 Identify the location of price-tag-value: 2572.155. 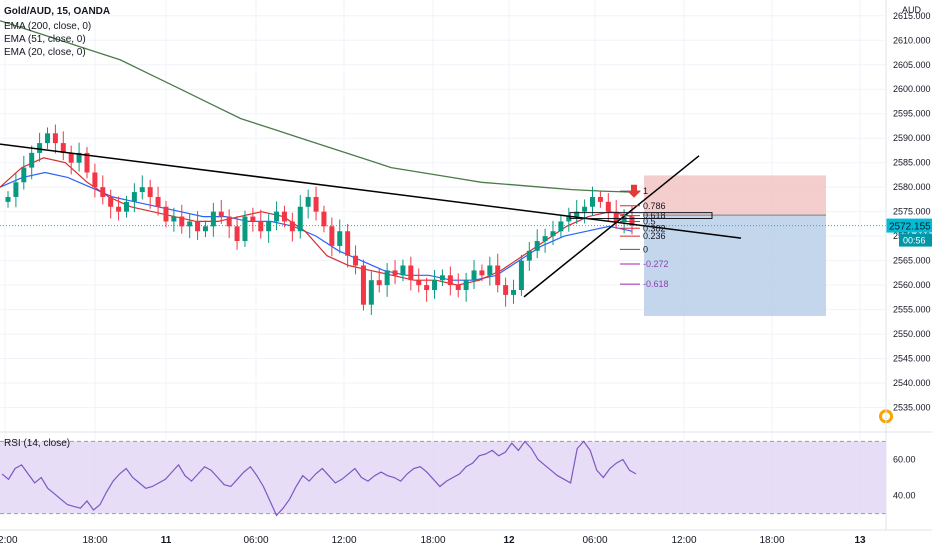
(910, 227).